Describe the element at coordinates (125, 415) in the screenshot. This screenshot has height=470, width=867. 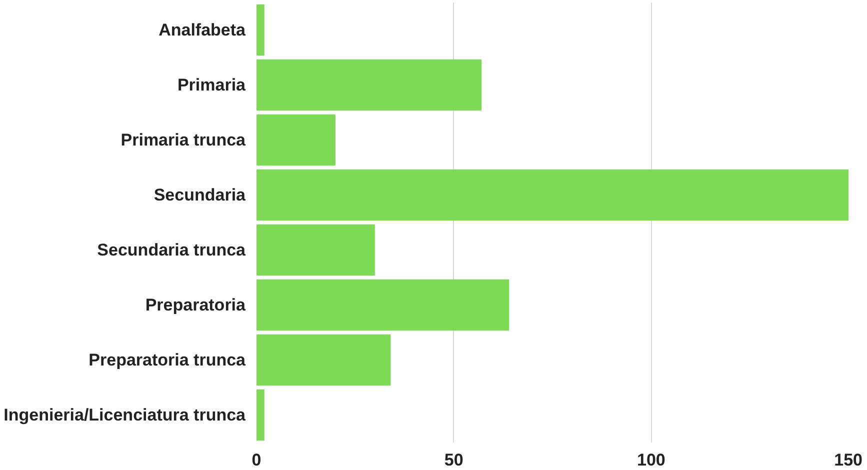
I see `y-tick-label: Ingenieria/Licenciatura trunca` at that location.